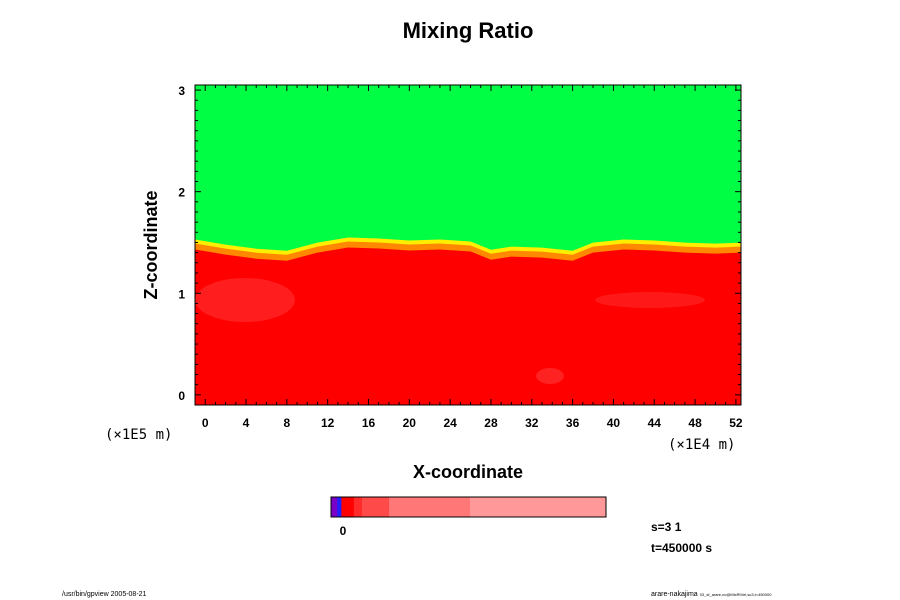  What do you see at coordinates (674, 594) in the screenshot?
I see `footer-right-main: arare-nakajima` at bounding box center [674, 594].